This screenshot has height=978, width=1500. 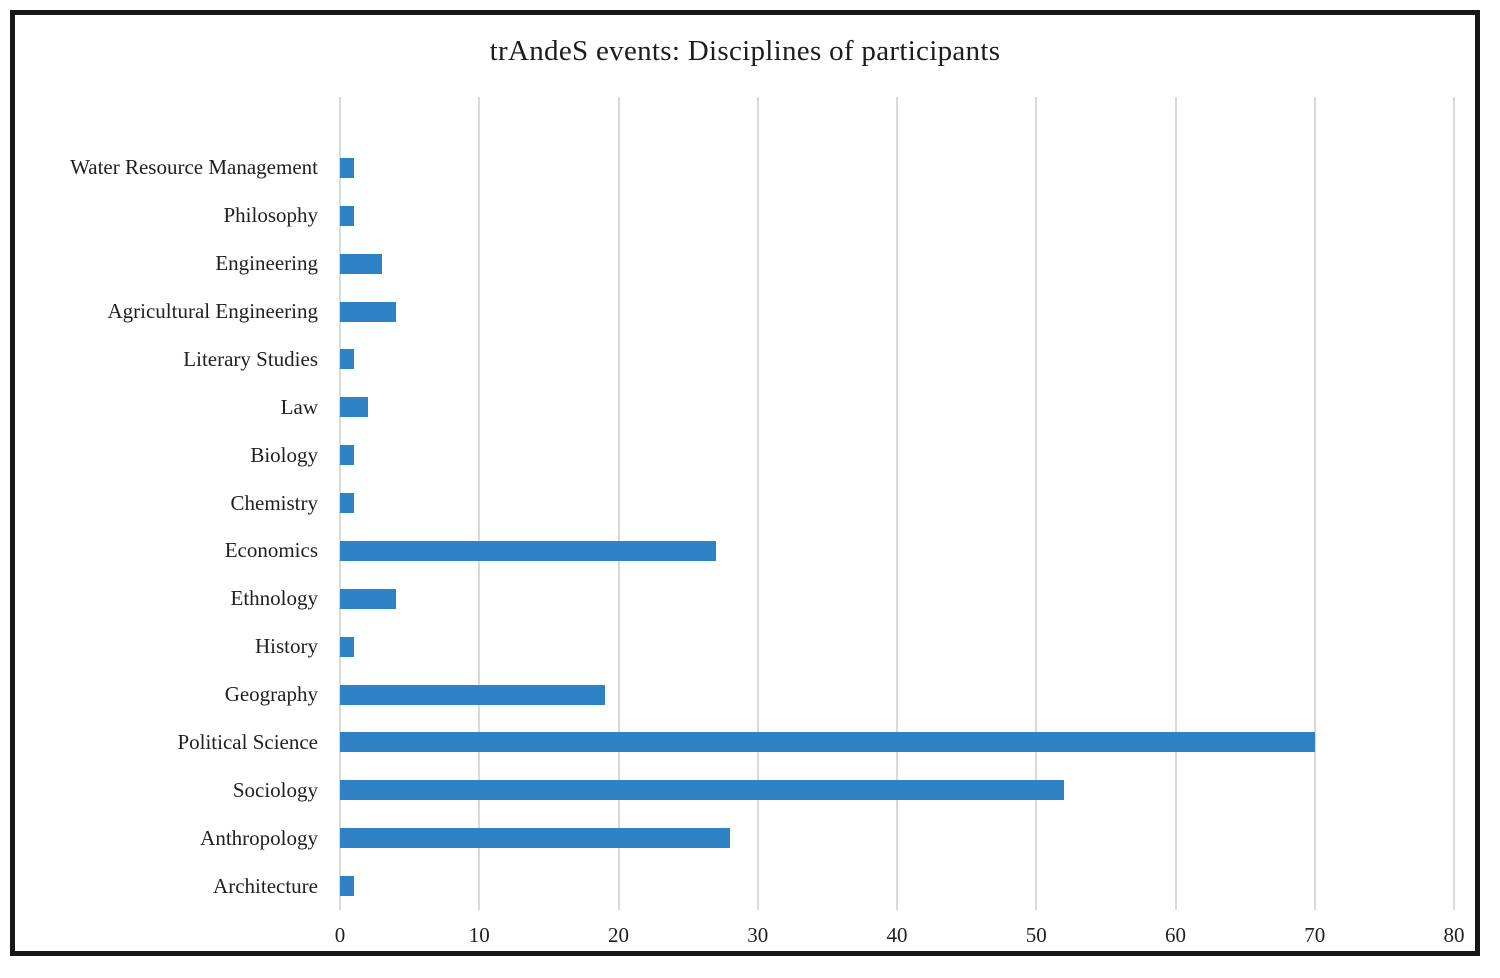 What do you see at coordinates (472, 694) in the screenshot?
I see `bar-geography` at bounding box center [472, 694].